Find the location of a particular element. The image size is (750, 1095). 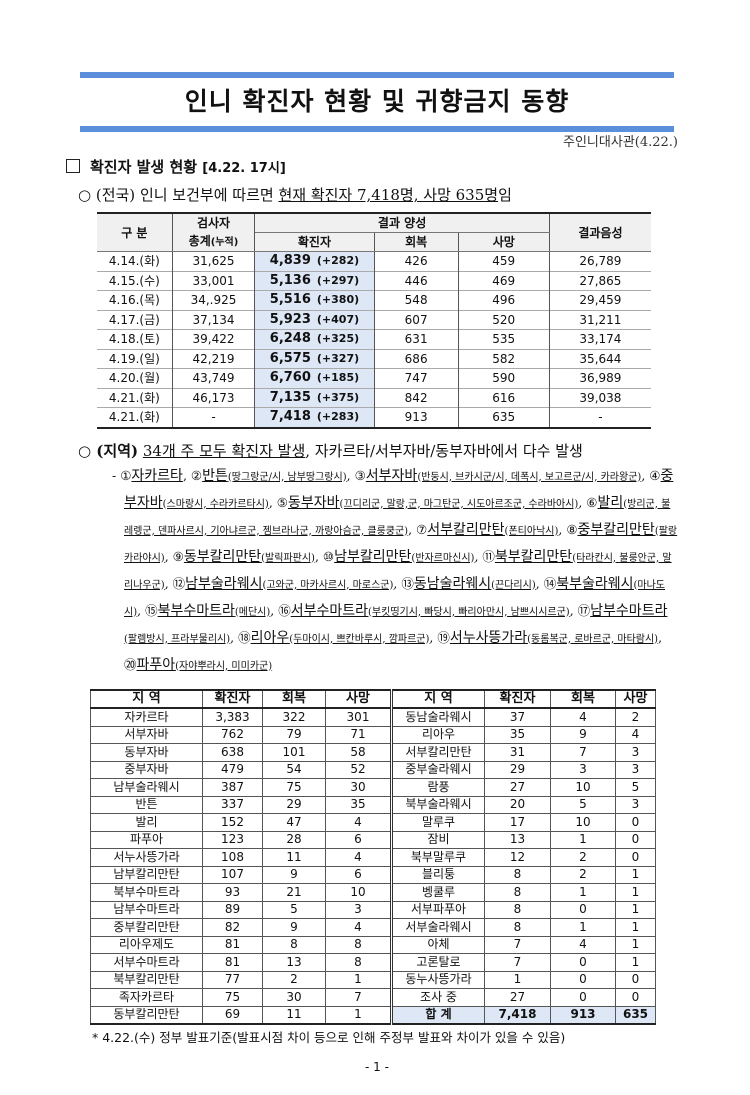

confirmed-cell: 93 is located at coordinates (232, 892).